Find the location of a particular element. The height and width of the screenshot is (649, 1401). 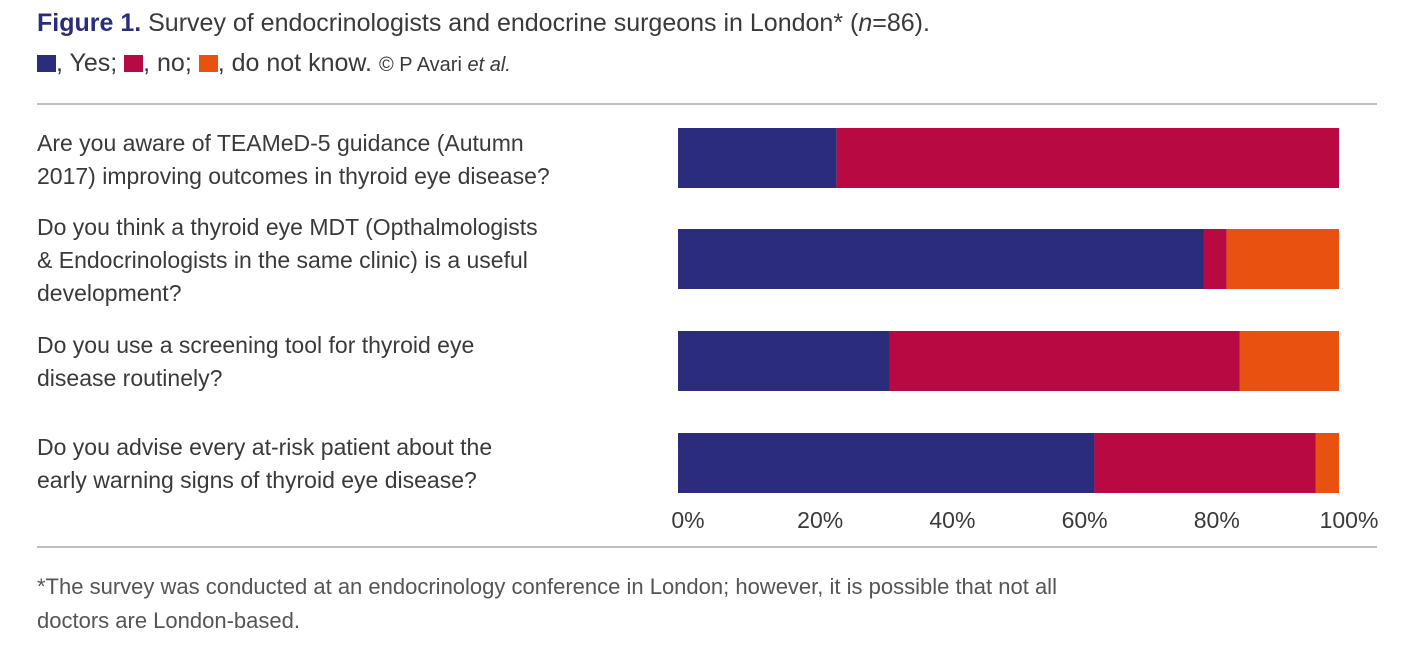

bar-segment-dont-know-q4 is located at coordinates (1327, 463).